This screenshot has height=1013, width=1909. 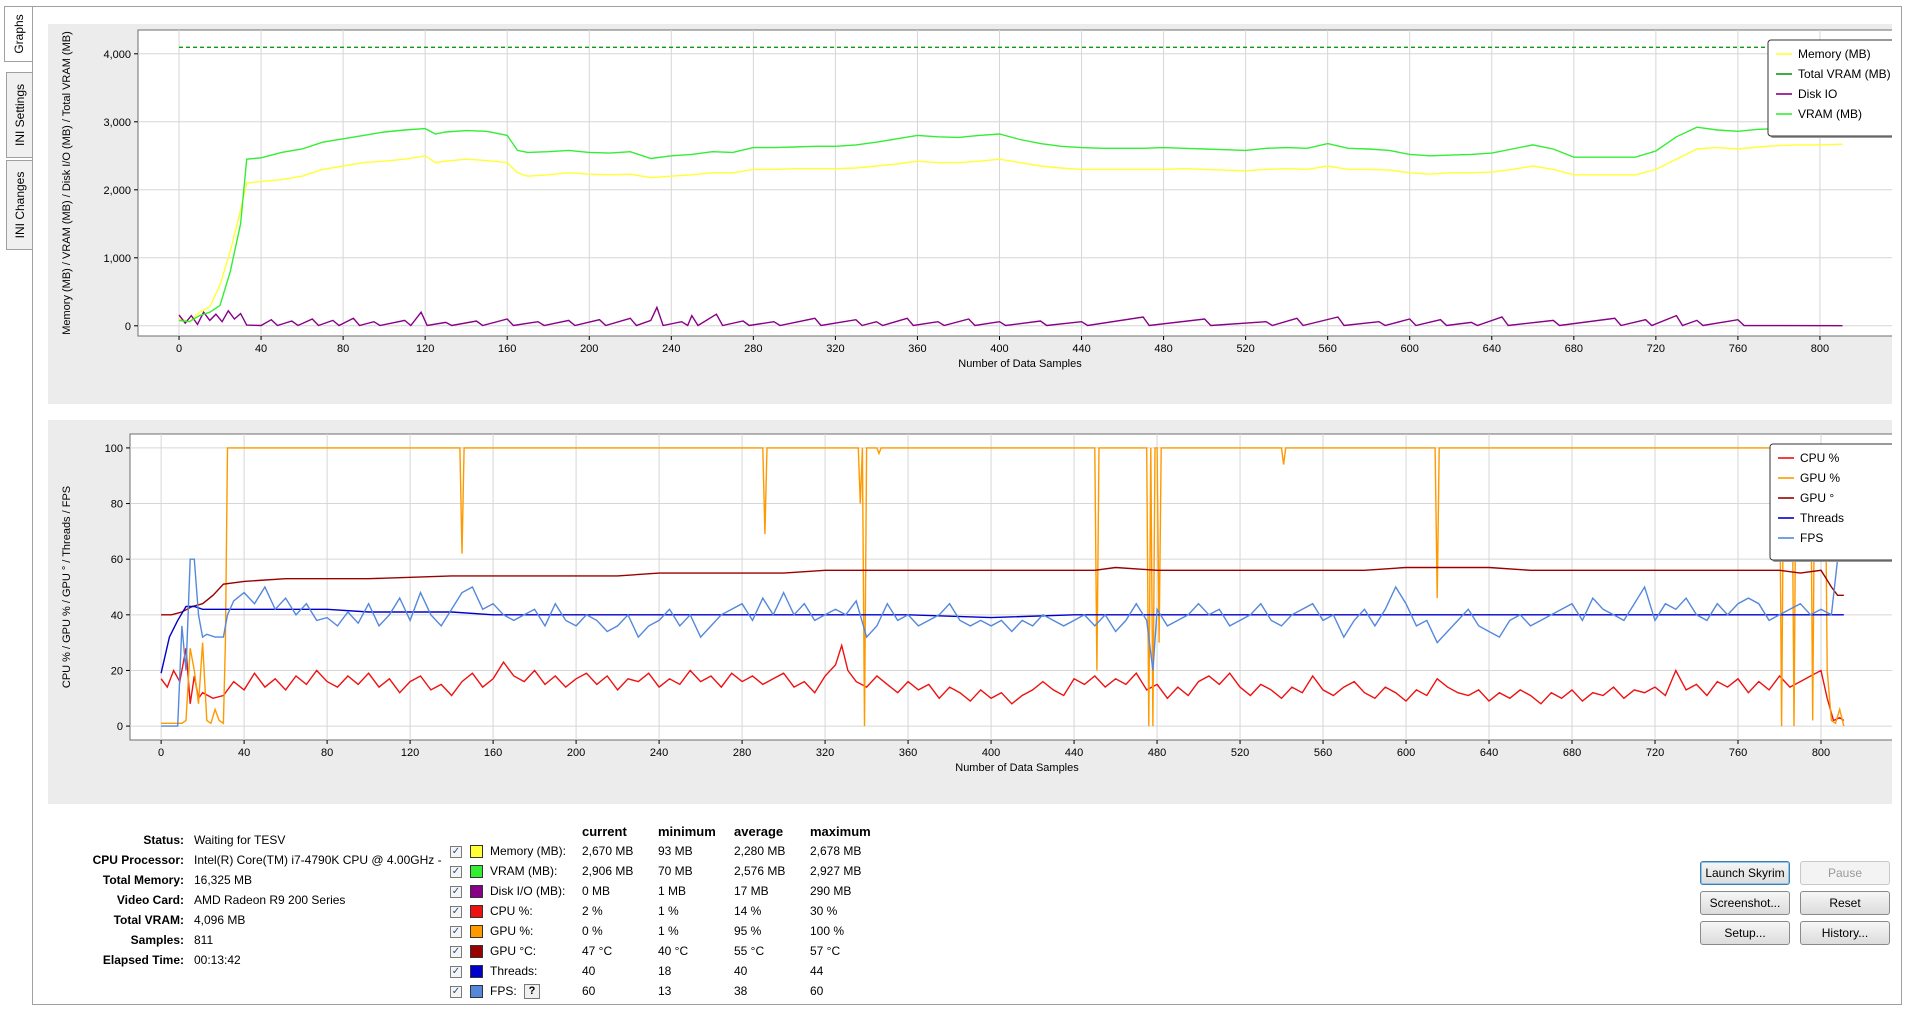 What do you see at coordinates (18, 506) in the screenshot?
I see `vertical-tab-strip: Graphs INI Settings INI Changes` at bounding box center [18, 506].